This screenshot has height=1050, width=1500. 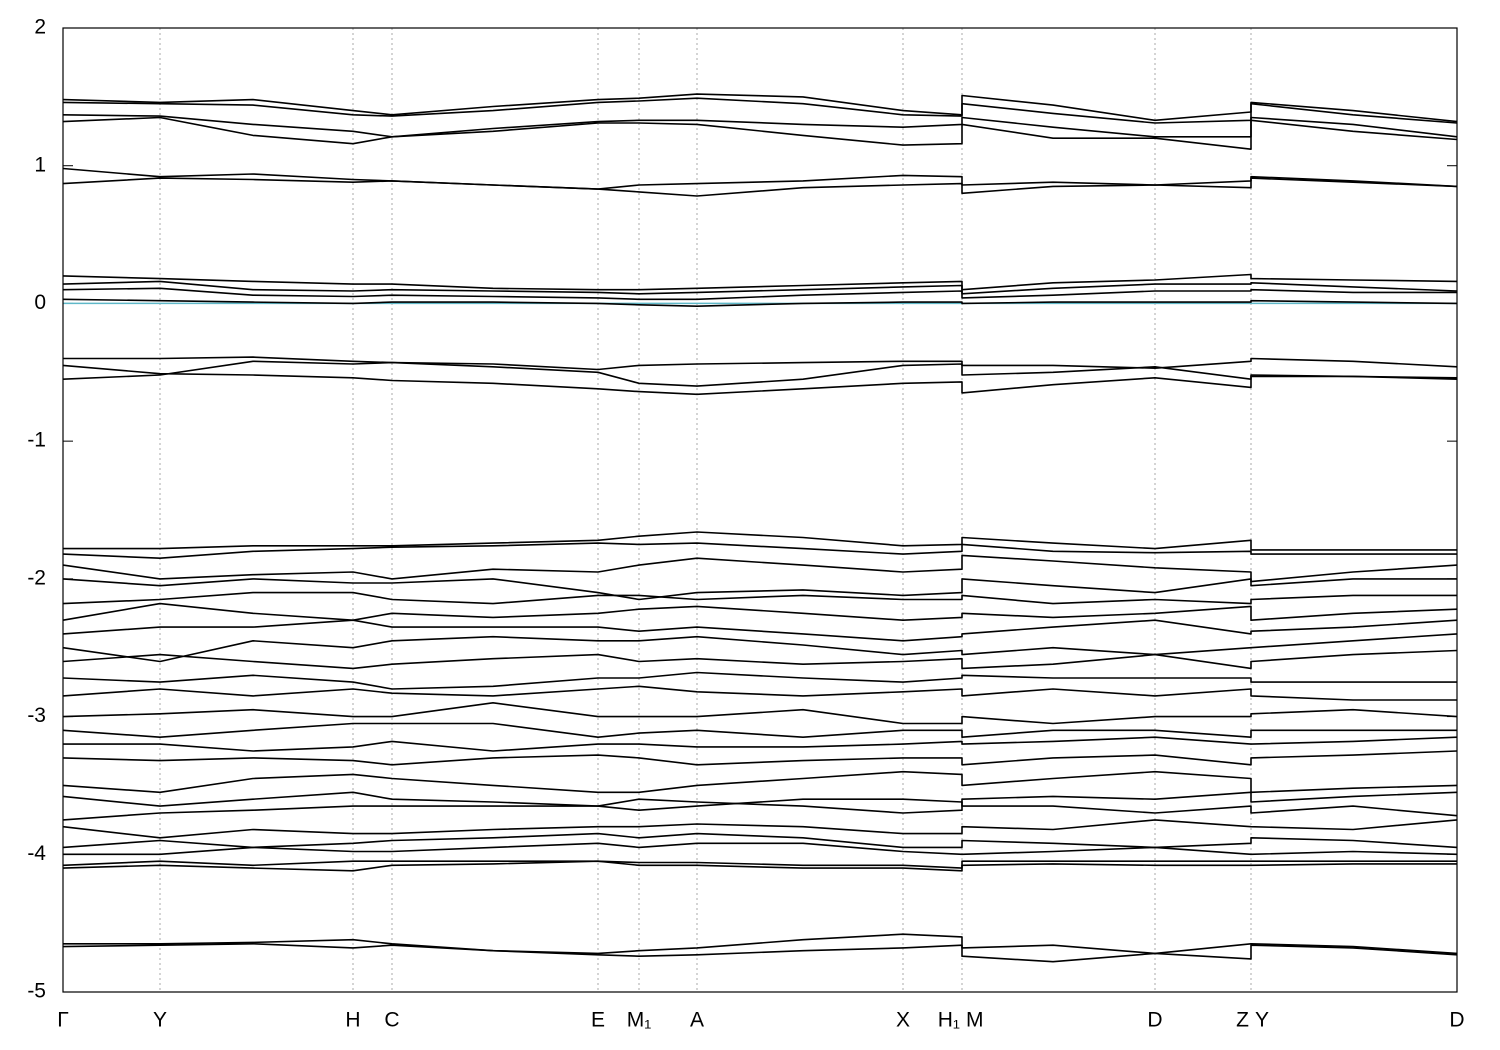 What do you see at coordinates (36, 440) in the screenshot?
I see `y-tick-label: -1` at bounding box center [36, 440].